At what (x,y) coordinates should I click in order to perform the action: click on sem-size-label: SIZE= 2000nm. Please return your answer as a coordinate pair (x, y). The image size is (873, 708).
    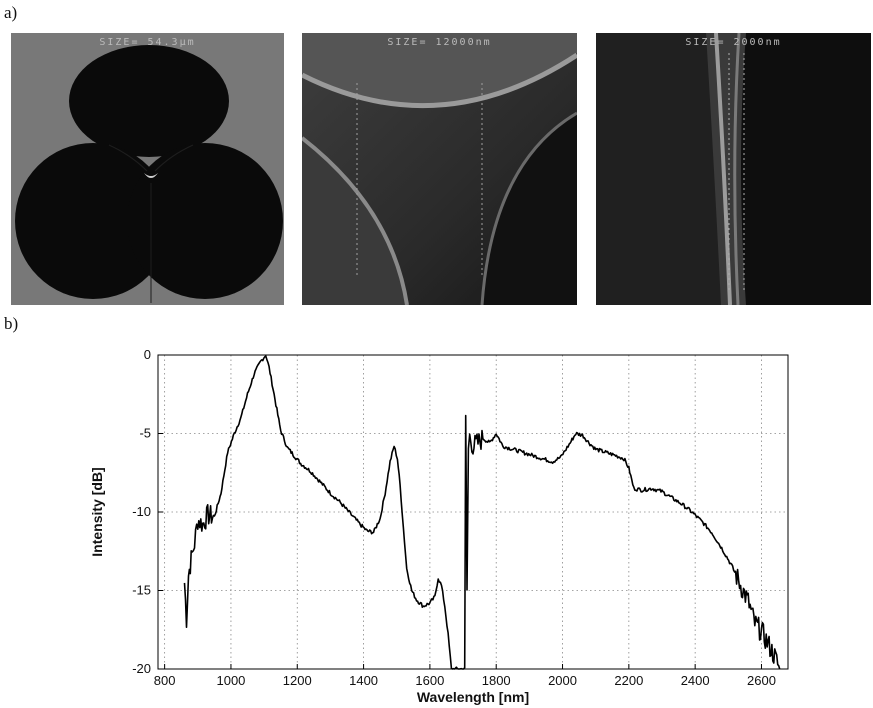
    Looking at the image, I should click on (733, 42).